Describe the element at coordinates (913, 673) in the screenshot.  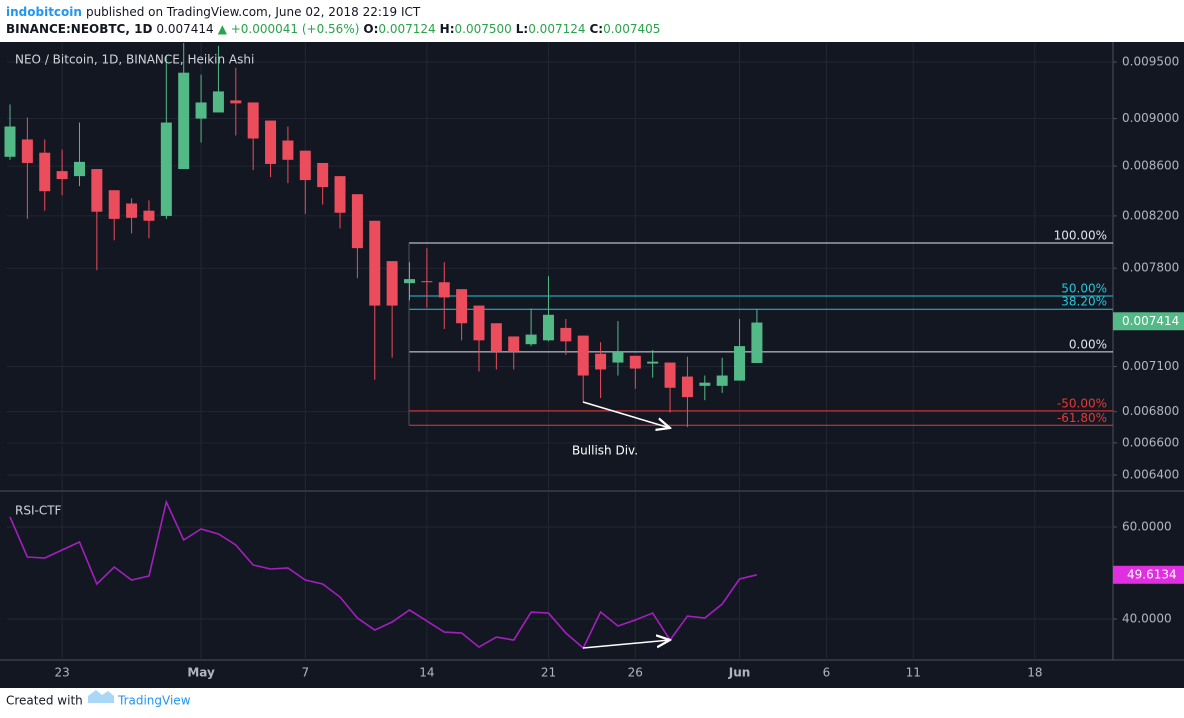
I see `x-tick-label: 11` at that location.